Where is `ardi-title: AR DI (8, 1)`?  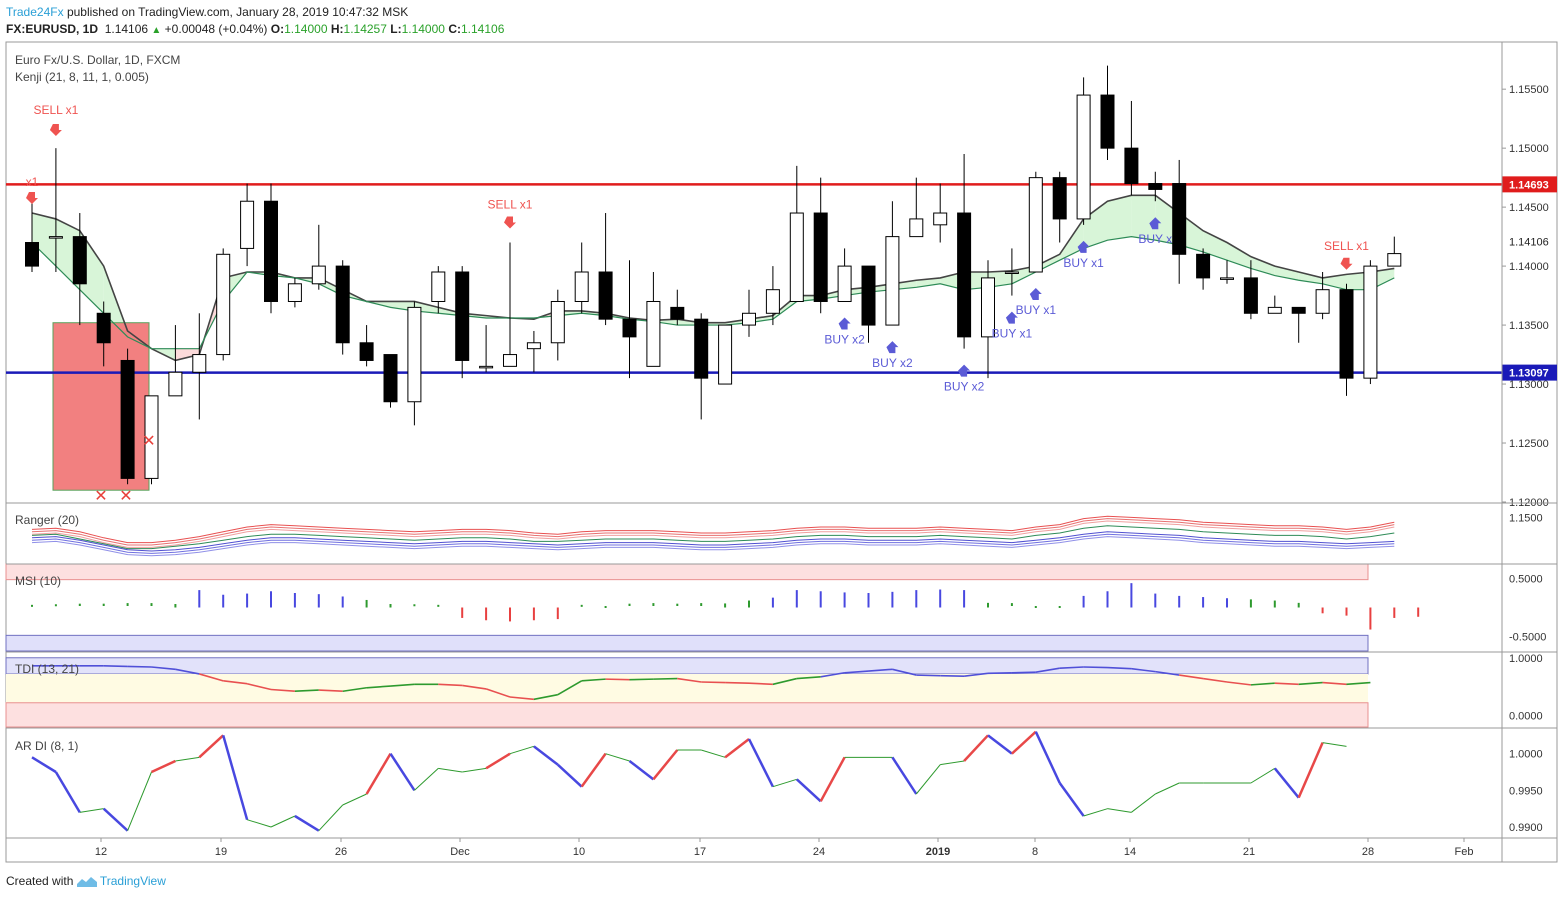 ardi-title: AR DI (8, 1) is located at coordinates (46, 746).